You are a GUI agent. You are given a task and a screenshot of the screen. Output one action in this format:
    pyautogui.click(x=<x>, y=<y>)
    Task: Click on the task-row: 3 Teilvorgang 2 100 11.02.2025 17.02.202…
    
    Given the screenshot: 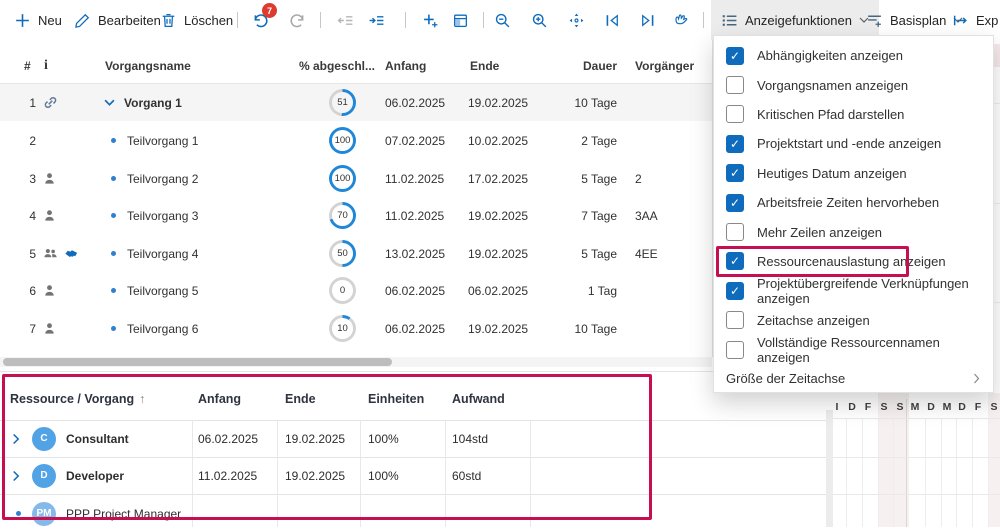 What is the action you would take?
    pyautogui.click(x=356, y=178)
    